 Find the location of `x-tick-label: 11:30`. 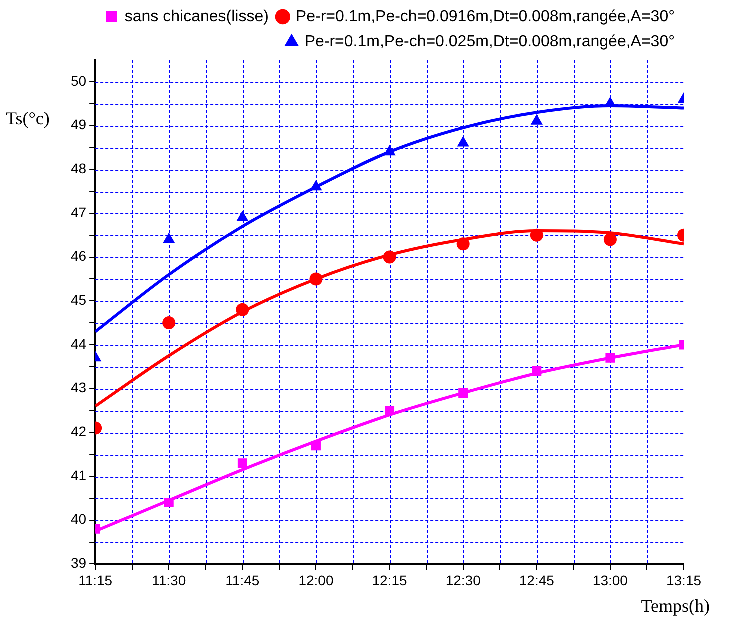

x-tick-label: 11:30 is located at coordinates (169, 580).